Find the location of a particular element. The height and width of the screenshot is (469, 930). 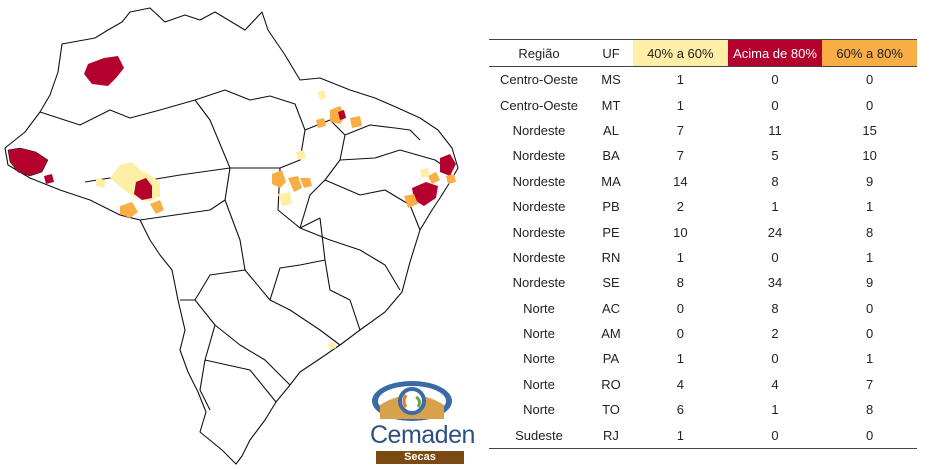

table-row: Norte RO 4 4 7 is located at coordinates (703, 384).